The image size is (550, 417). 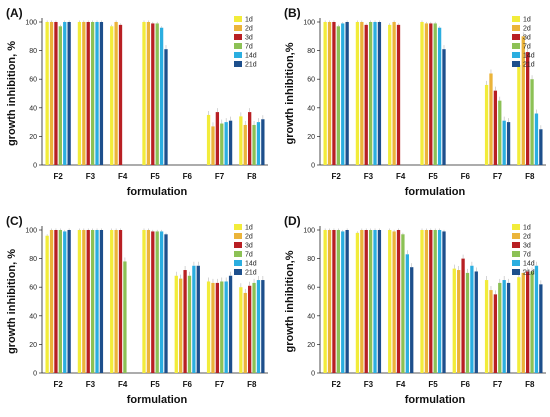 I want to click on legend-entry: 1d, so click(x=249, y=20).